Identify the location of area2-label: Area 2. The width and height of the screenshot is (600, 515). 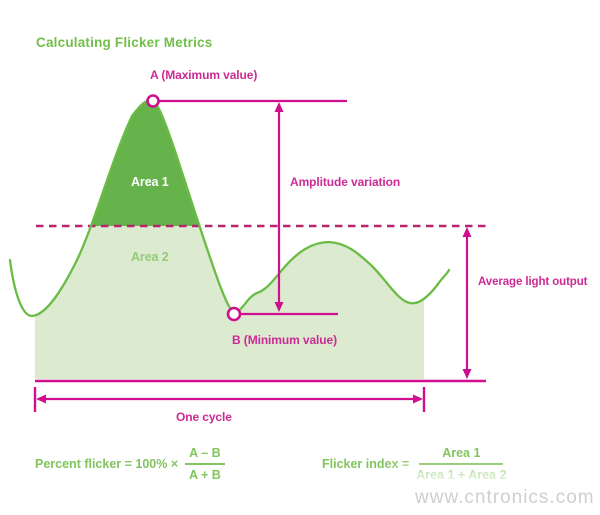
(150, 257).